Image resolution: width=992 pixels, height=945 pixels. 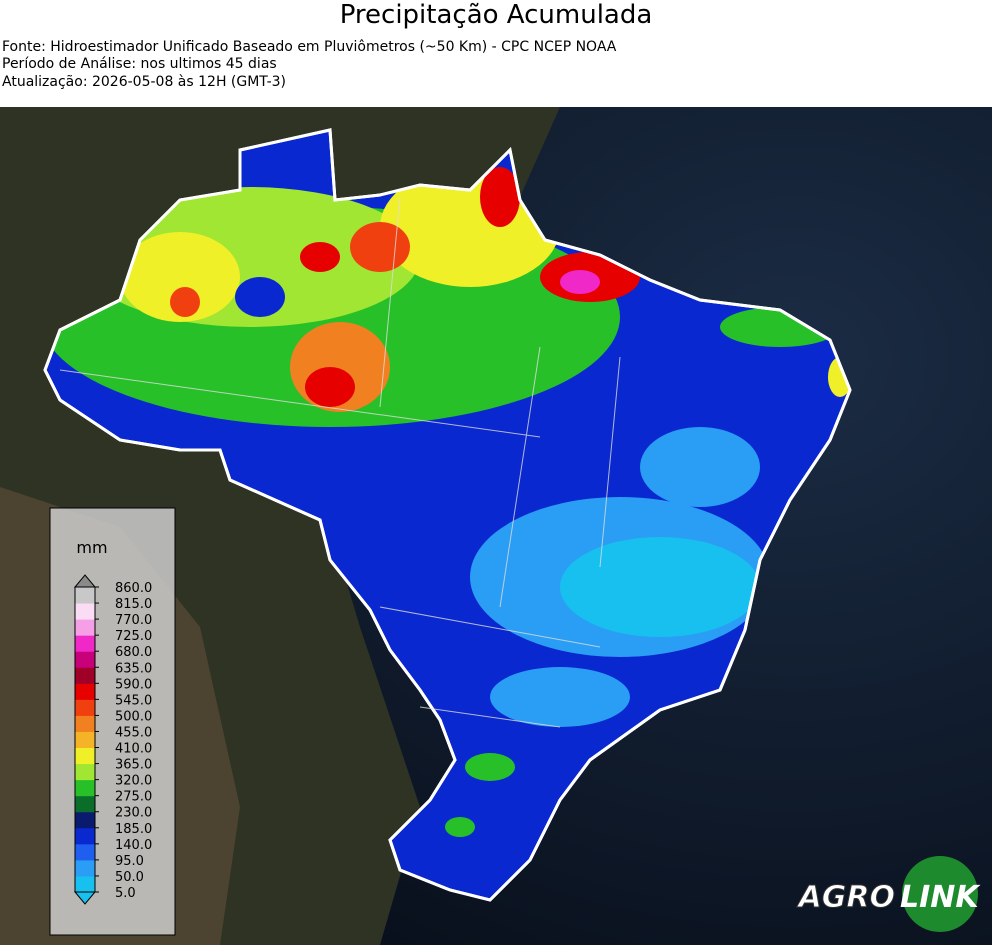 What do you see at coordinates (133, 845) in the screenshot?
I see `tick-label: 140.0` at bounding box center [133, 845].